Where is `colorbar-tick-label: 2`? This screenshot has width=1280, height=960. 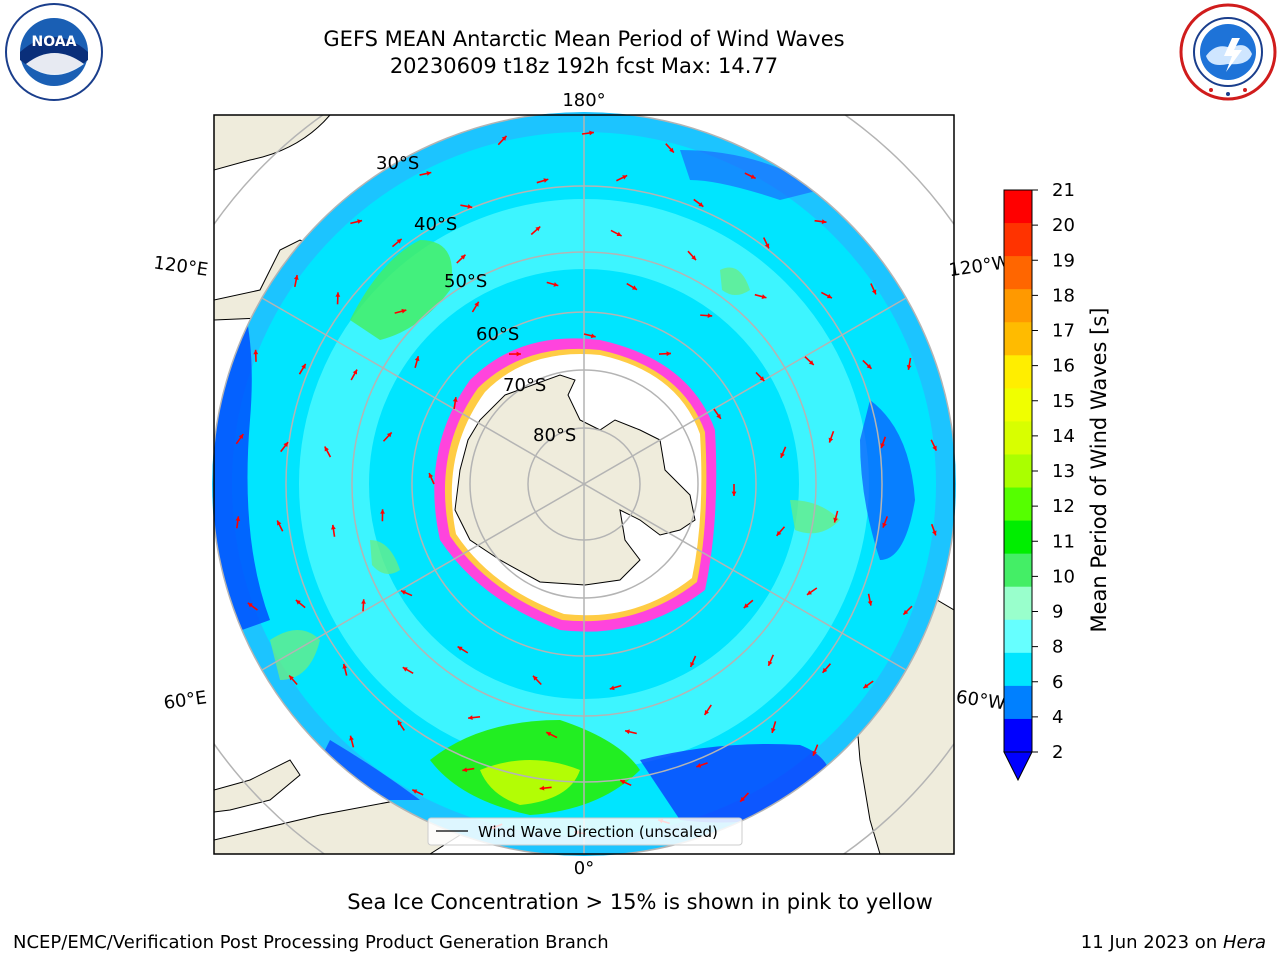 colorbar-tick-label: 2 is located at coordinates (1057, 752).